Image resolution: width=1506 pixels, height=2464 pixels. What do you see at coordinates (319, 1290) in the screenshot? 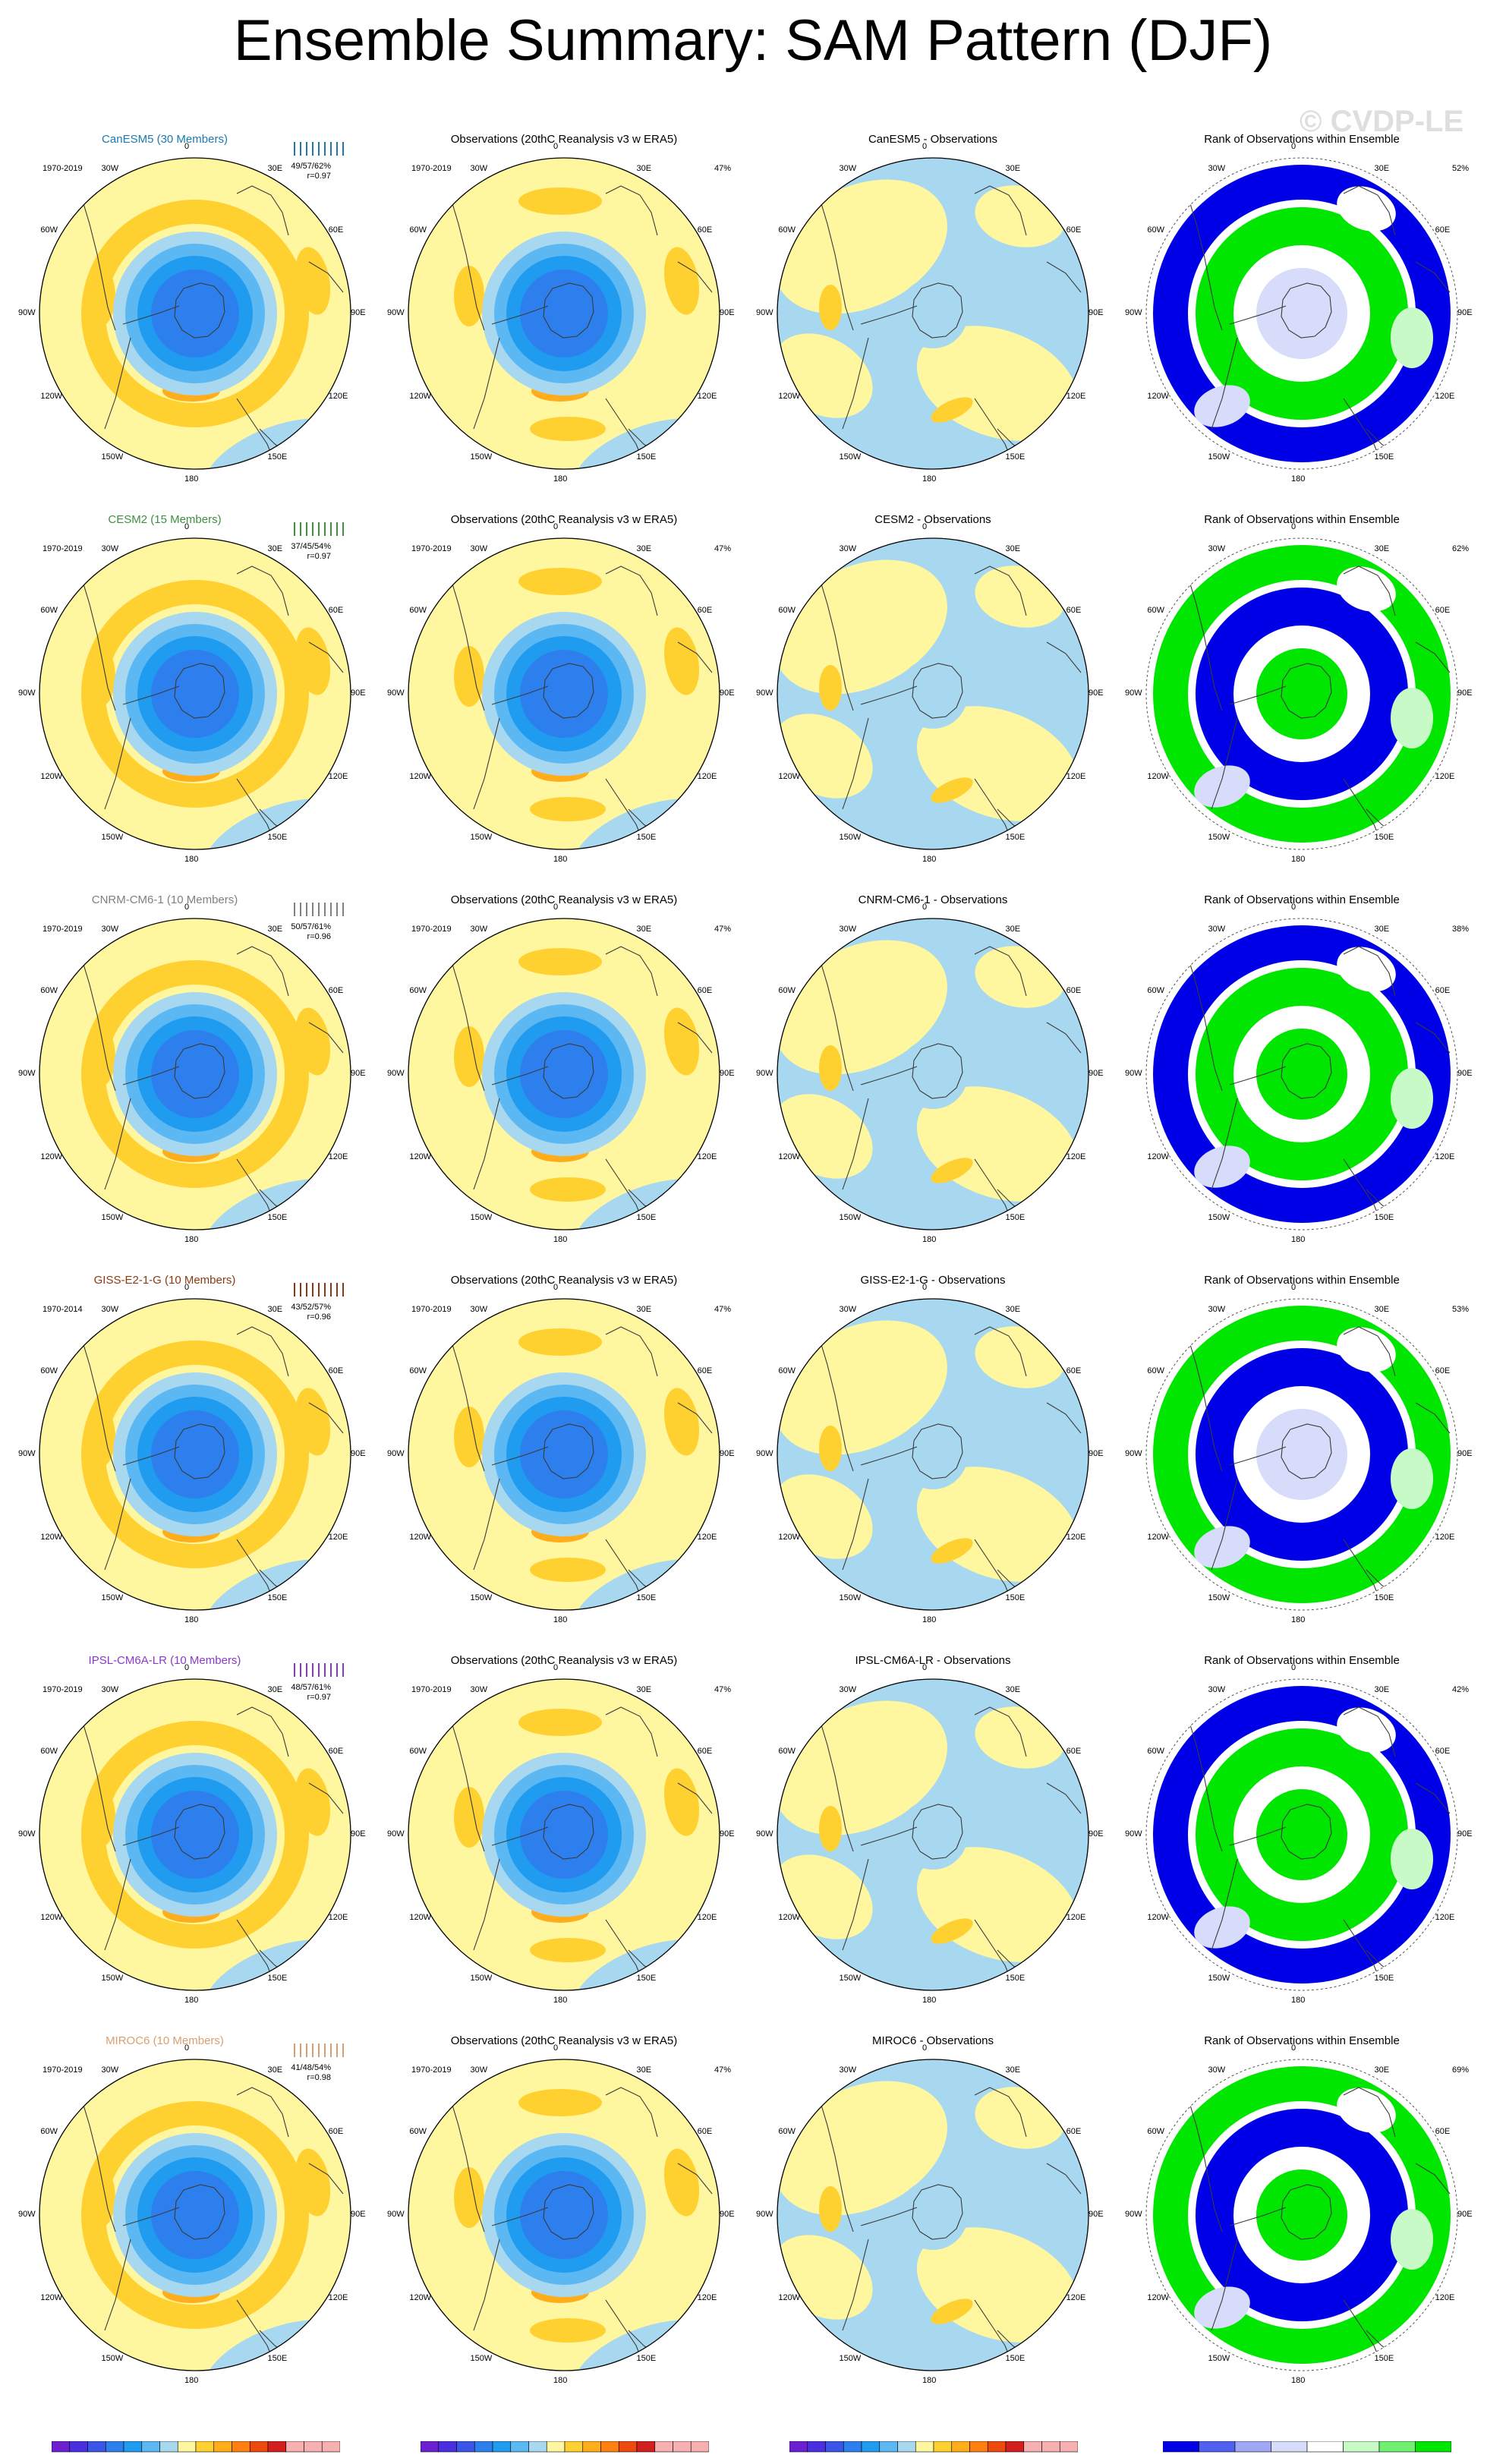
I see `member-spread-bars` at bounding box center [319, 1290].